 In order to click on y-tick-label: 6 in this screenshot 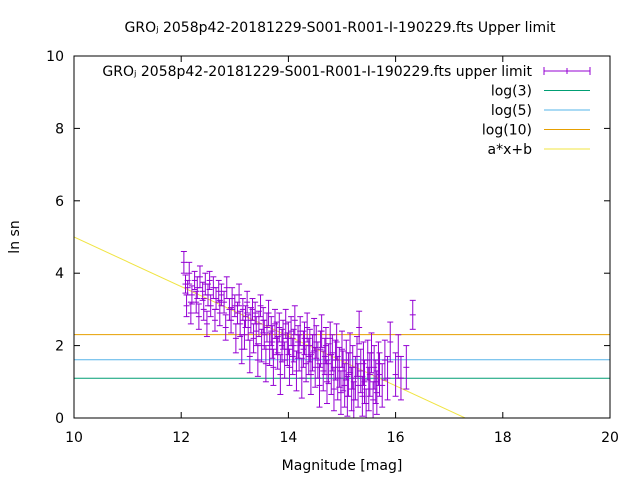, I will do `click(59, 202)`.